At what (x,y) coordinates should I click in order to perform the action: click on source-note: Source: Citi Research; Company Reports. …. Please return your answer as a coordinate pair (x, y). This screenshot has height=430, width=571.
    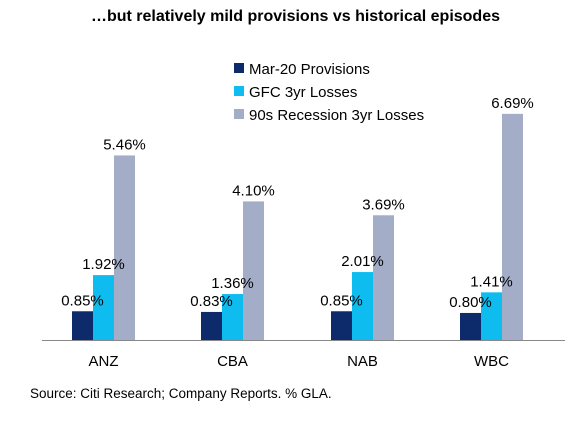
    Looking at the image, I should click on (181, 393).